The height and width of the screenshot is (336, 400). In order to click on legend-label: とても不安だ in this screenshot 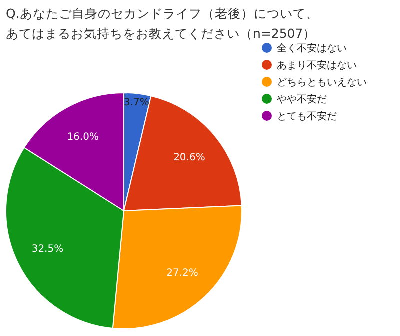, I will do `click(307, 116)`.